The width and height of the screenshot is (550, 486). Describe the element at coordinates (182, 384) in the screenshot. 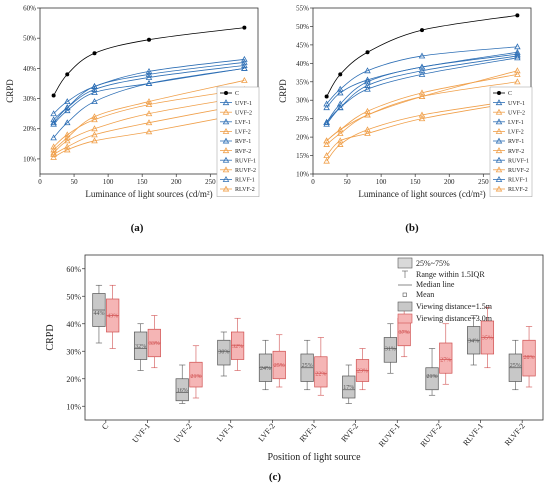

I see `box-UVF-2-1: 16%` at that location.